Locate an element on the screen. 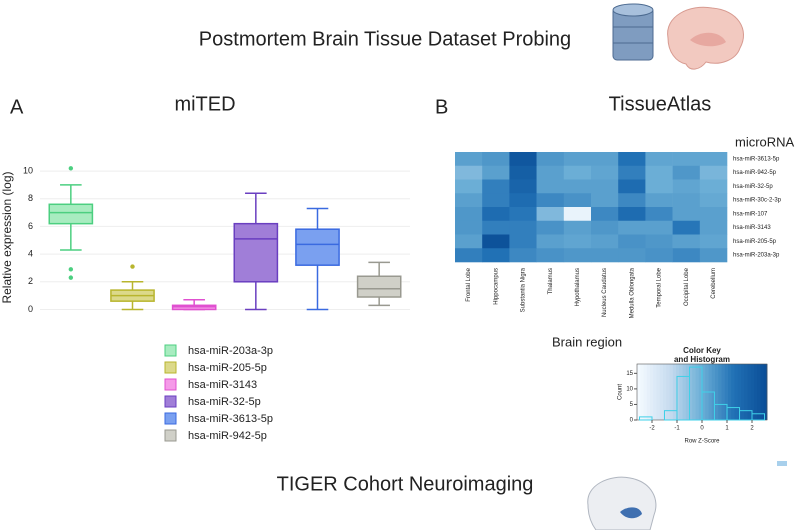  y-tick-label: 8 is located at coordinates (30, 198).